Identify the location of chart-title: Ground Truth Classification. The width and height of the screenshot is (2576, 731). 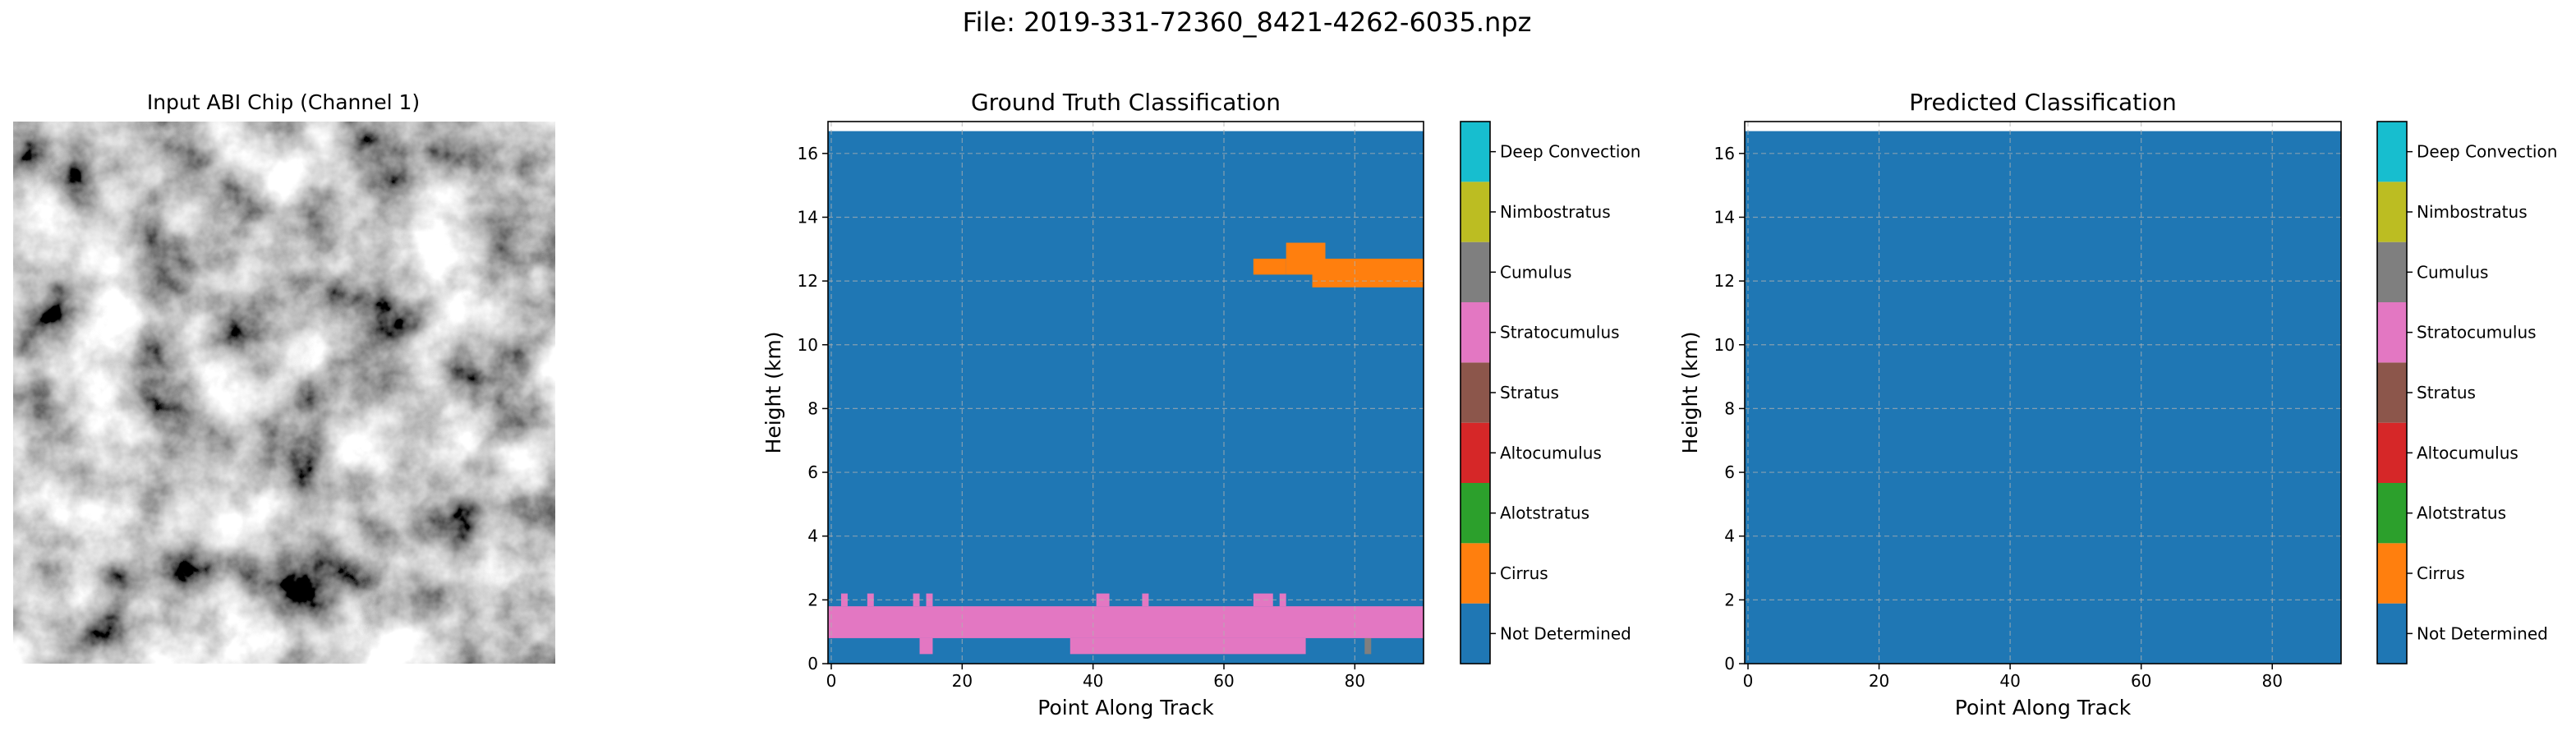
(1126, 102).